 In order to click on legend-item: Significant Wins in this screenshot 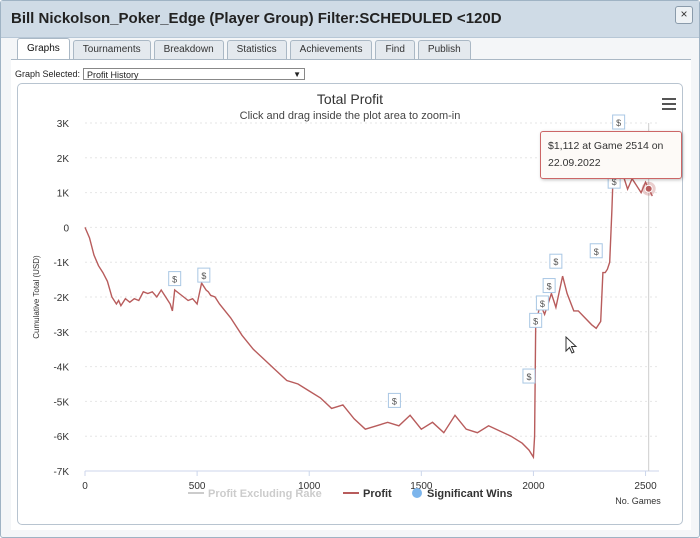, I will do `click(462, 494)`.